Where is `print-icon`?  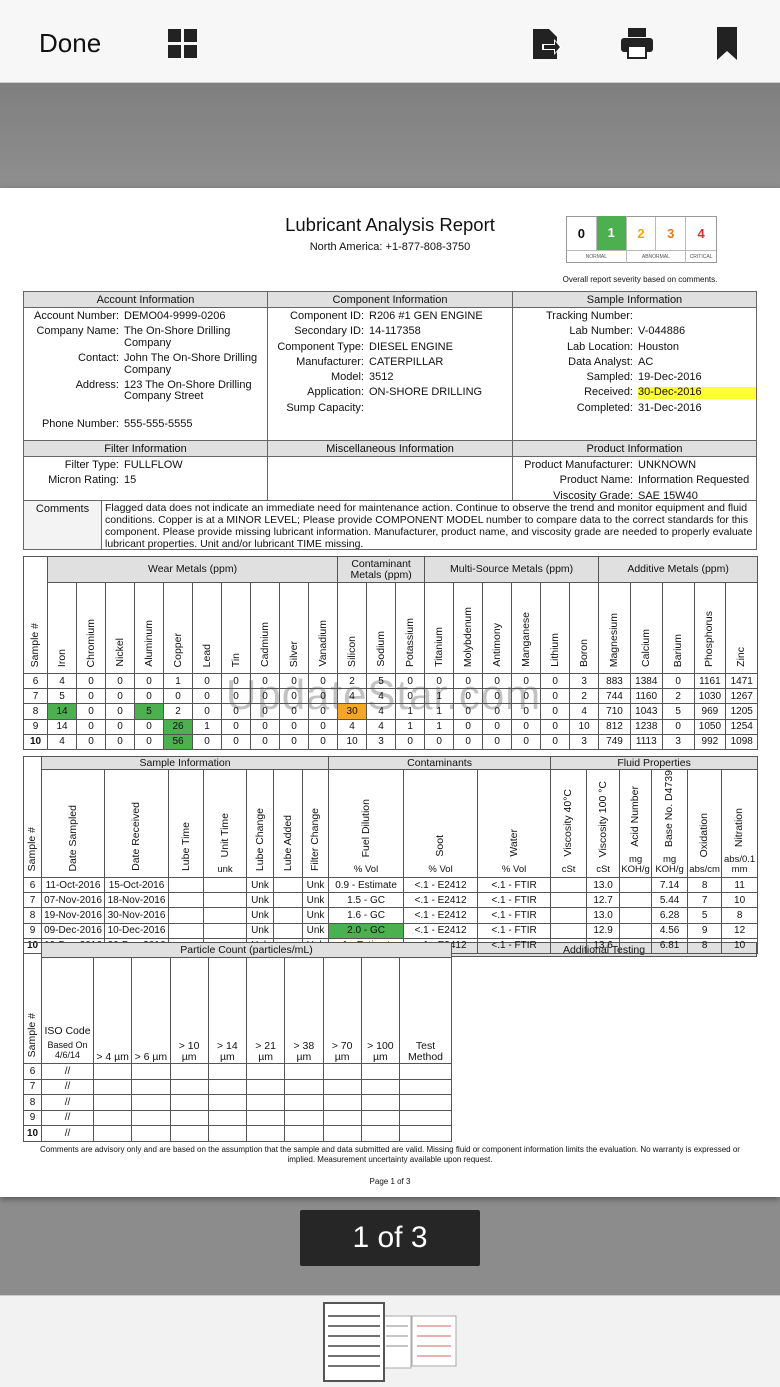
print-icon is located at coordinates (637, 43).